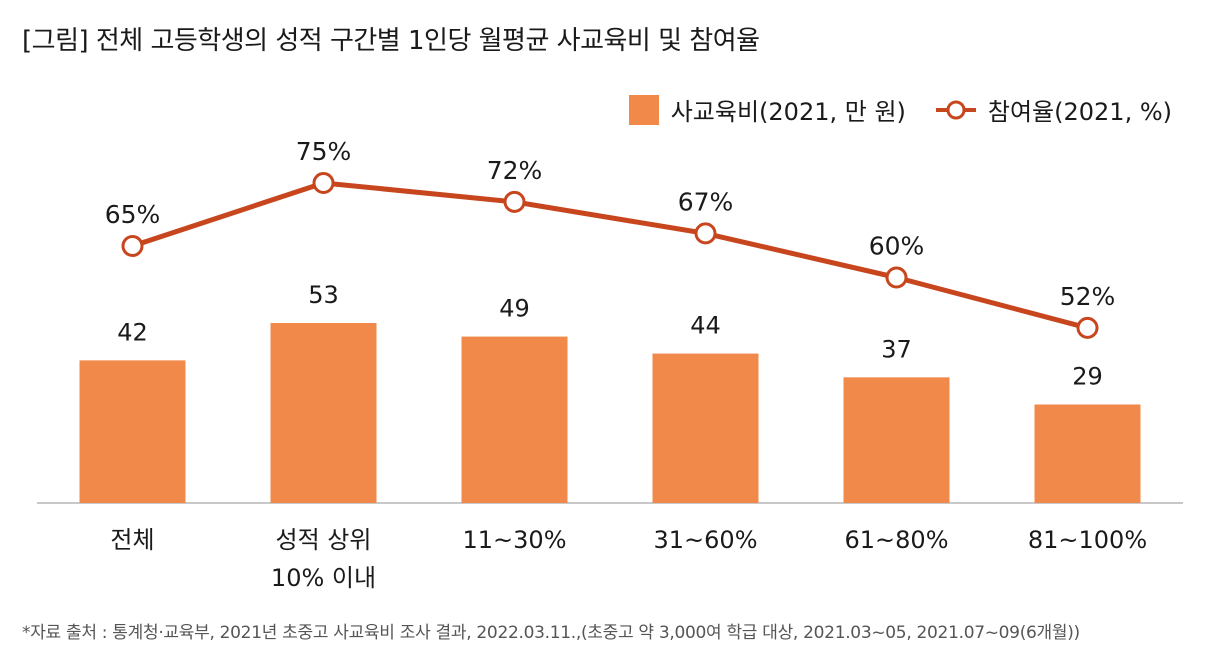  I want to click on rate-value-label-0: 65%, so click(133, 214).